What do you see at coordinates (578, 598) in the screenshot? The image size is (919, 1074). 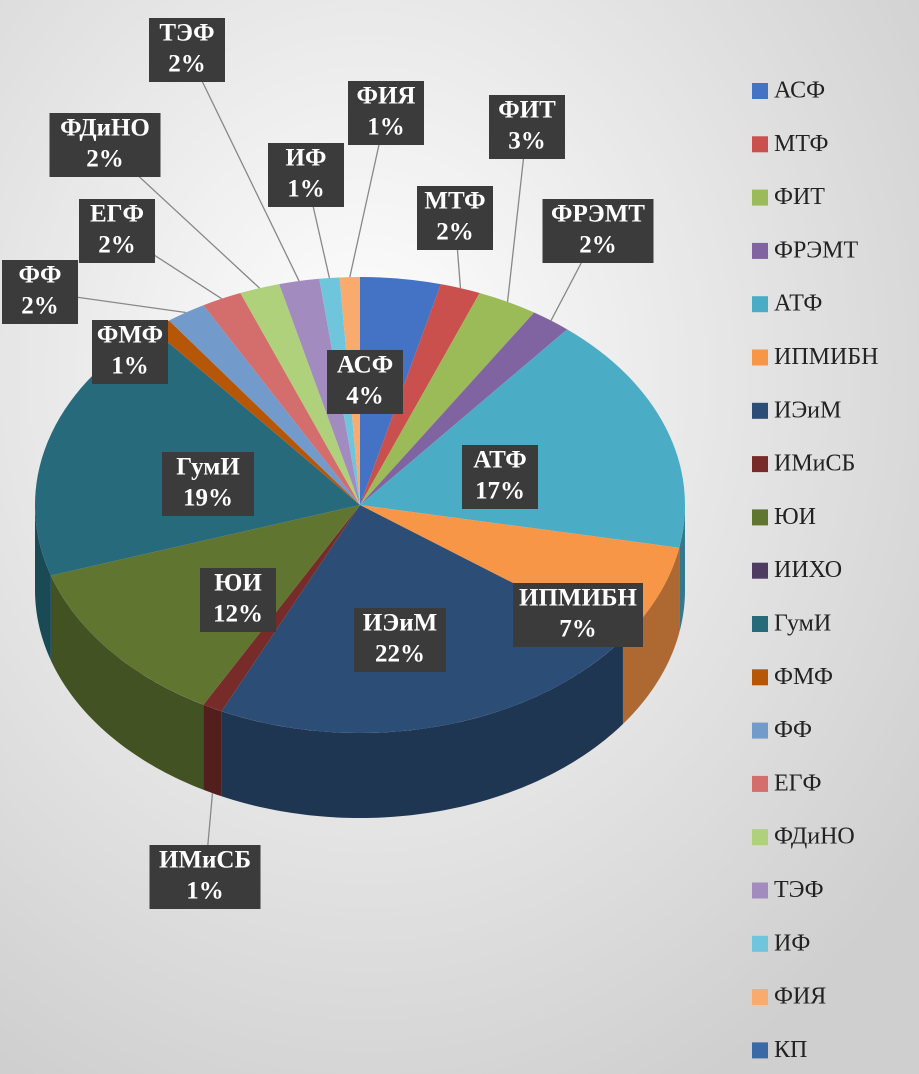 I see `label-name: ИПМИБН` at bounding box center [578, 598].